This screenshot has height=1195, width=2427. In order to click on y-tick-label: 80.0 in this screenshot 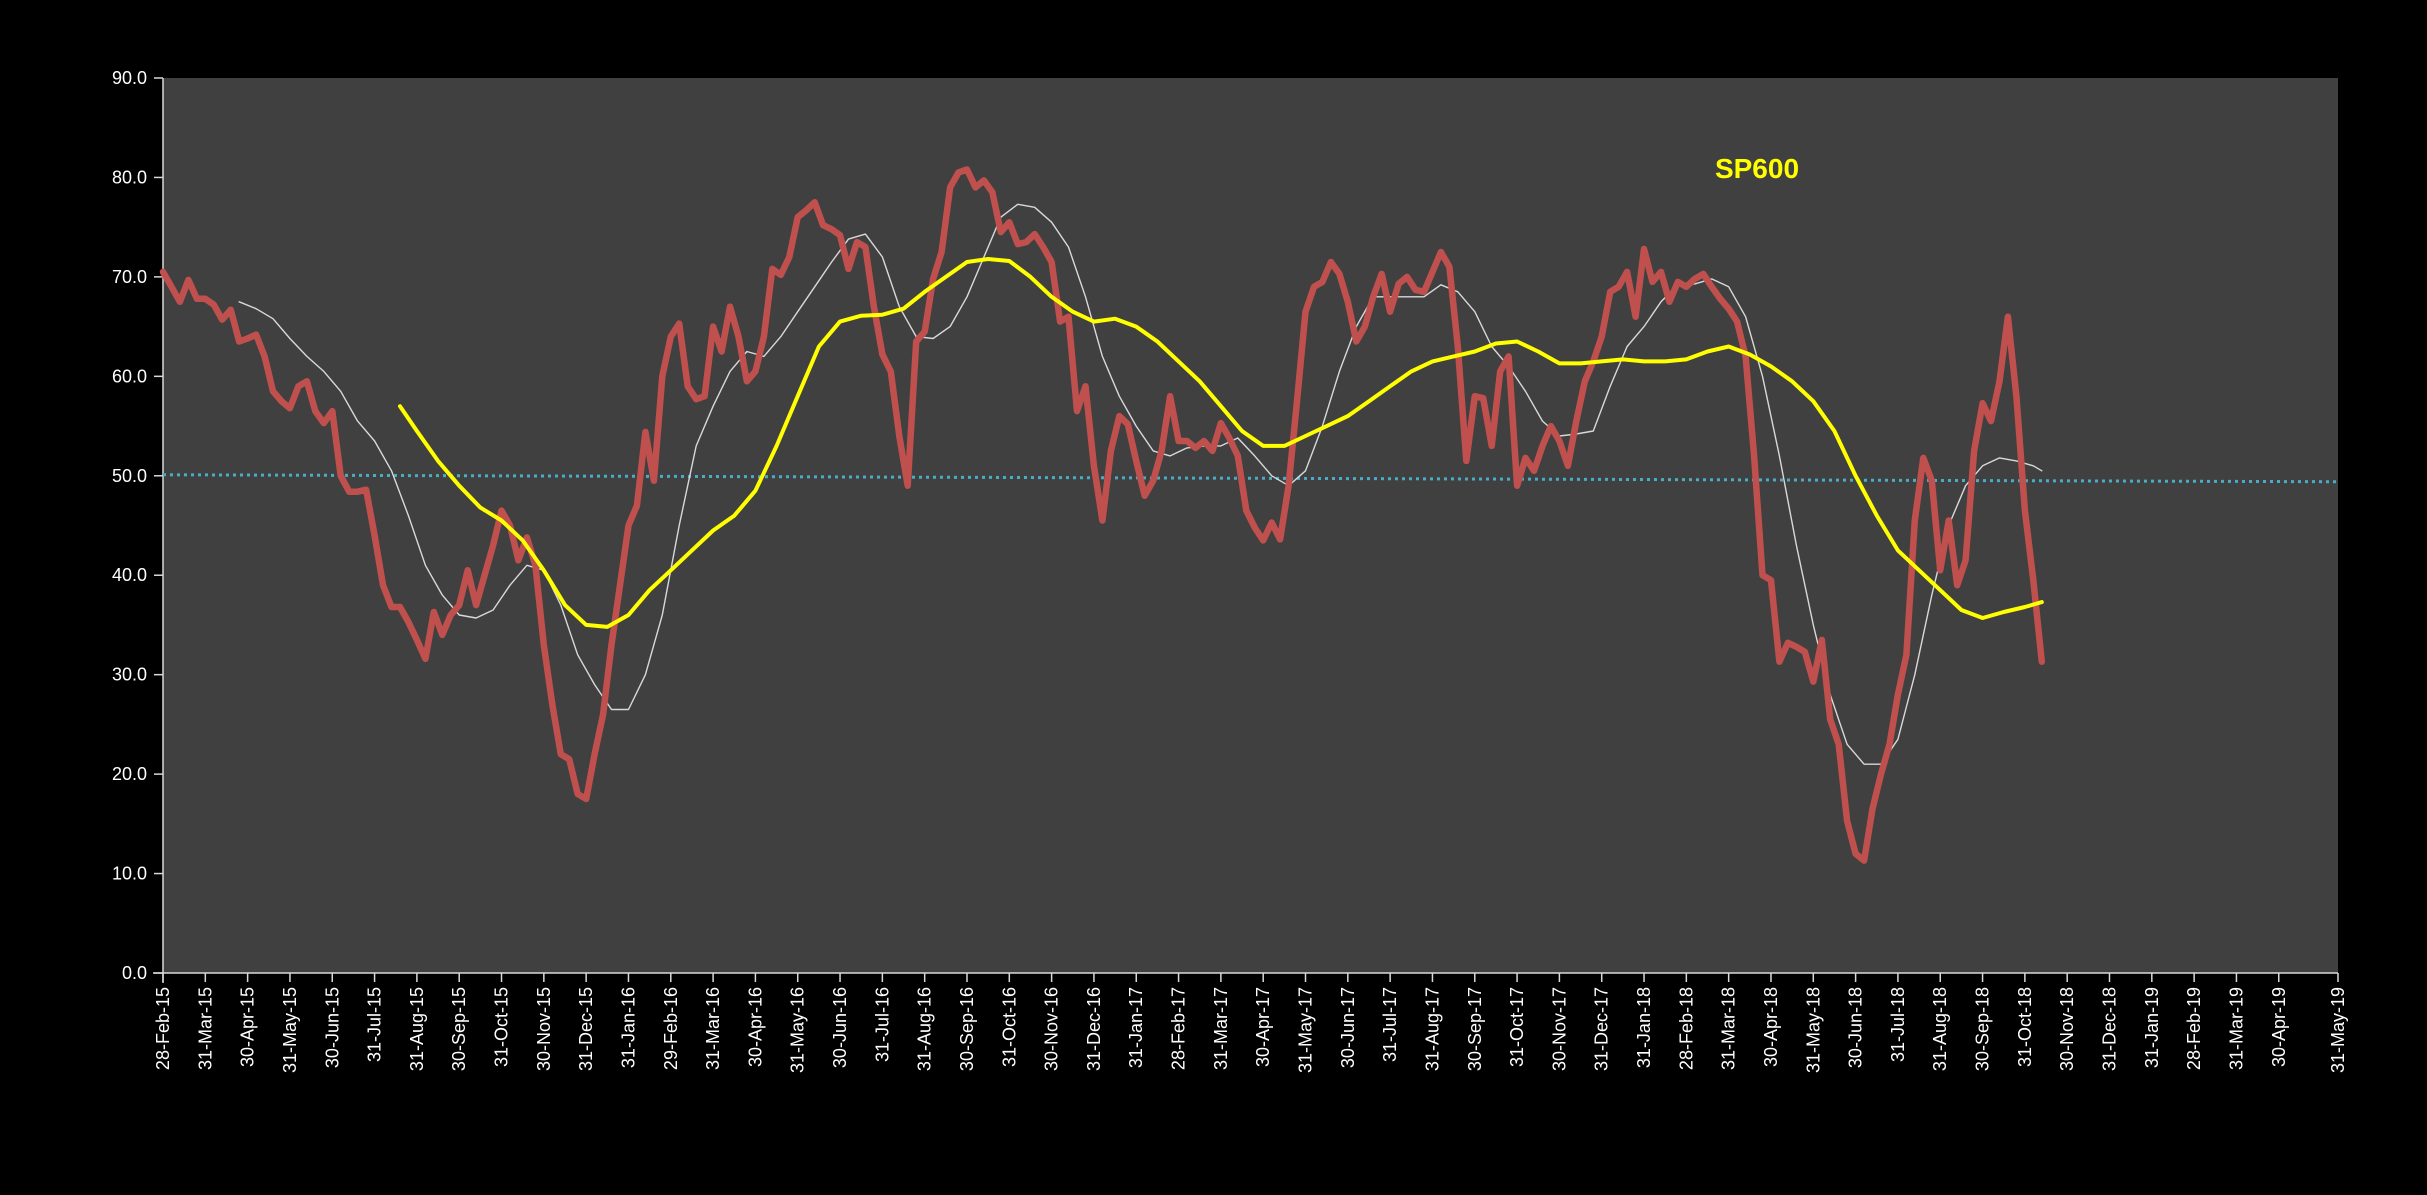, I will do `click(129, 177)`.